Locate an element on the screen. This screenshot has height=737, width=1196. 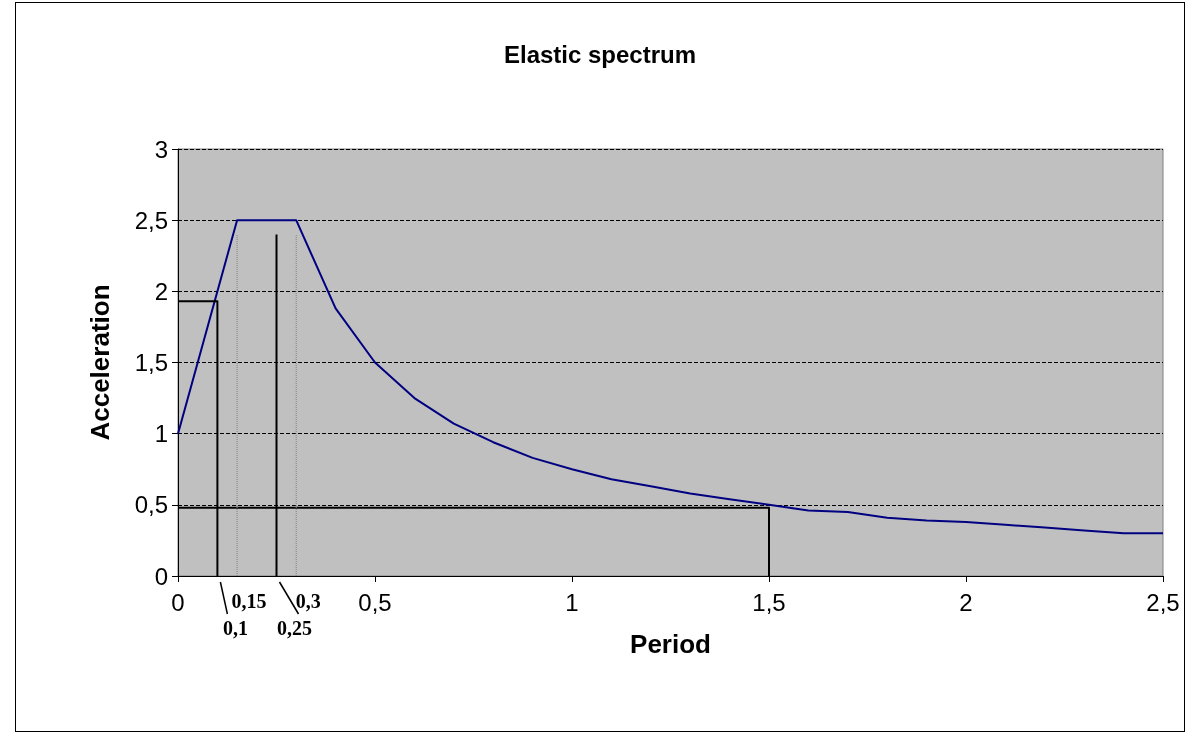
chart-title: Elastic spectrum is located at coordinates (600, 54).